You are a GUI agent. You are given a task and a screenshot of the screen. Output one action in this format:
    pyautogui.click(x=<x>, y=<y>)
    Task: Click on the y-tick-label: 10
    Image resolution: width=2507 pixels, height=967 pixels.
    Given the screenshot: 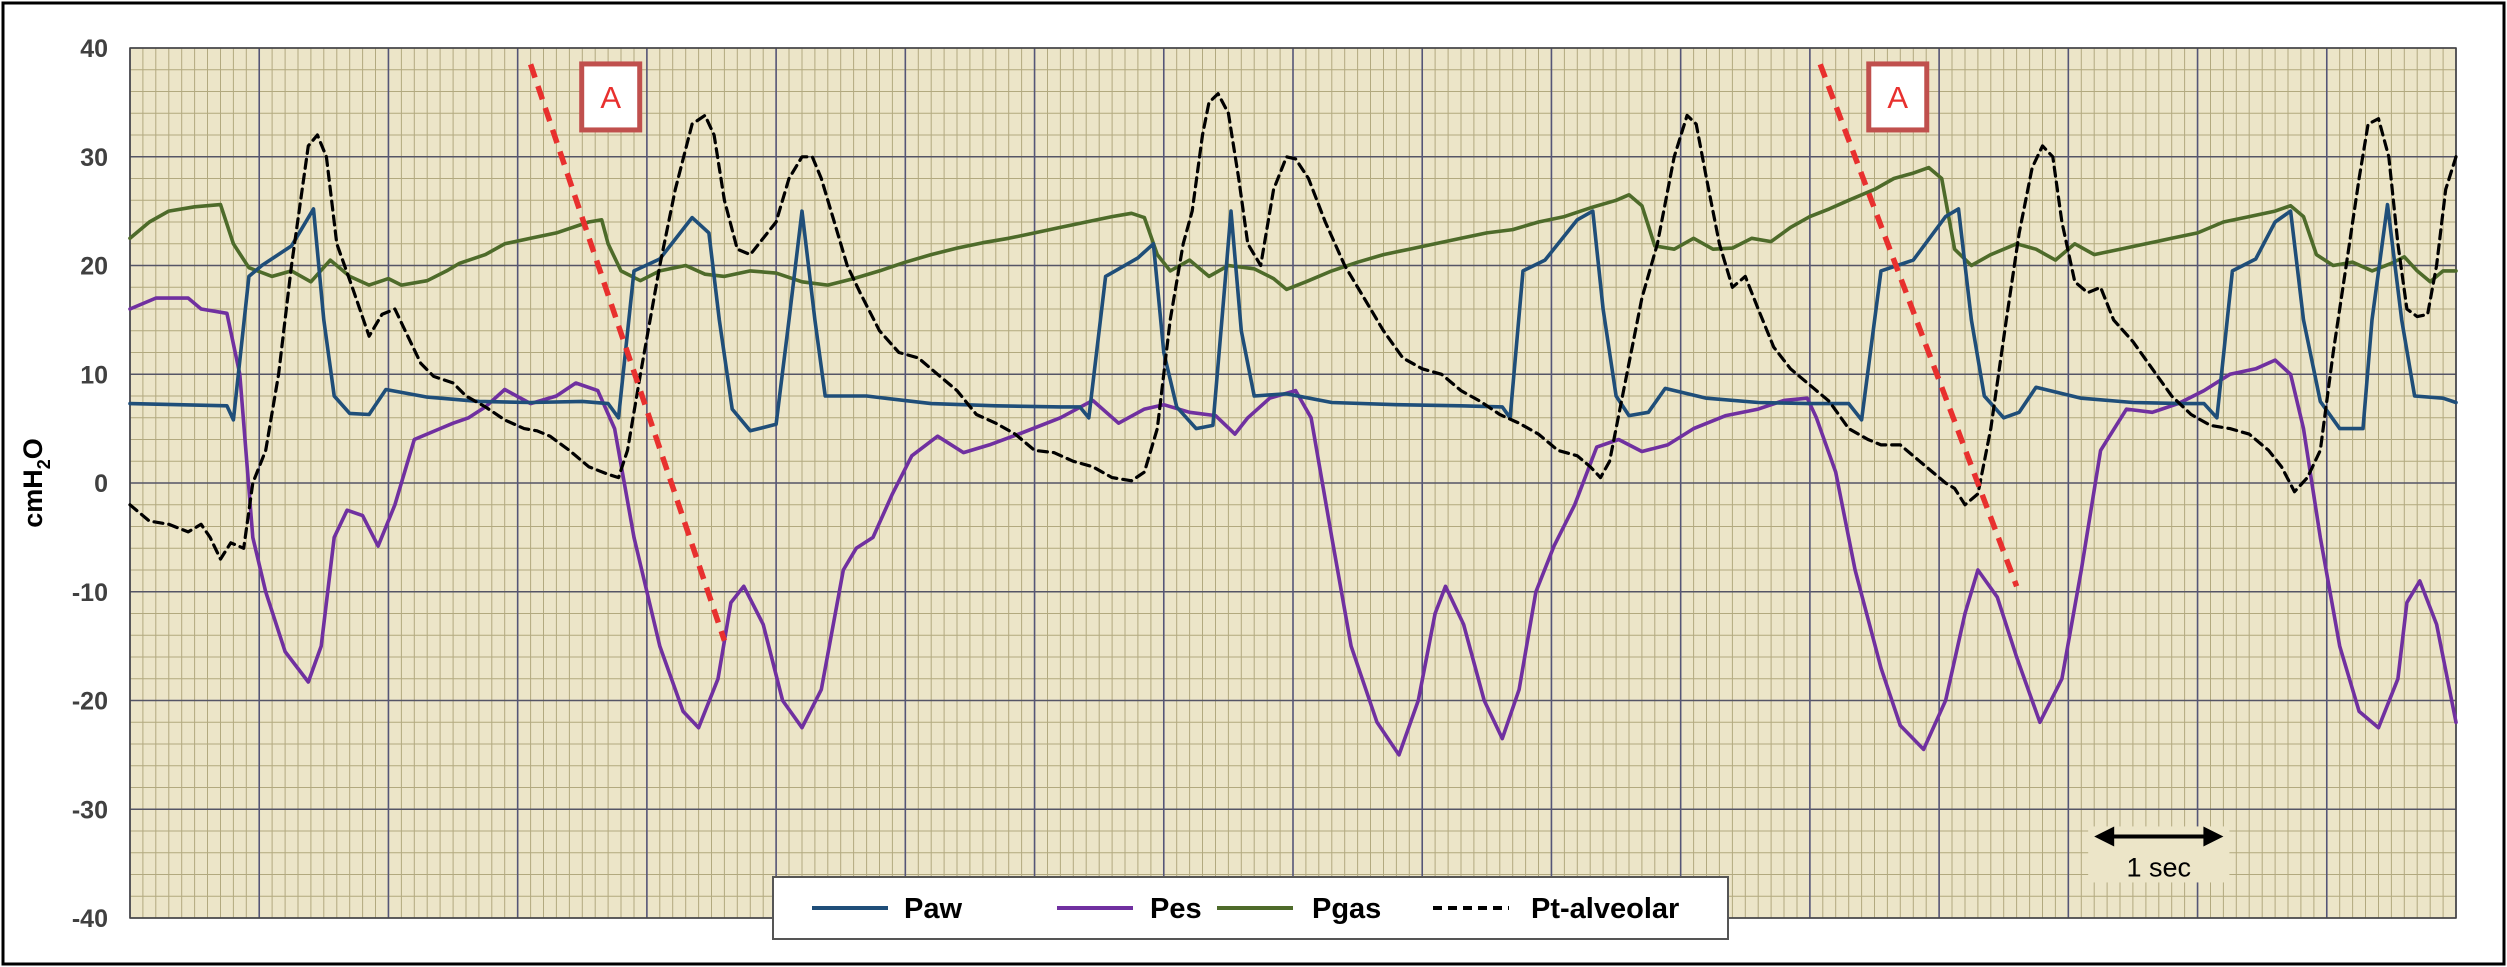 What is the action you would take?
    pyautogui.click(x=94, y=375)
    